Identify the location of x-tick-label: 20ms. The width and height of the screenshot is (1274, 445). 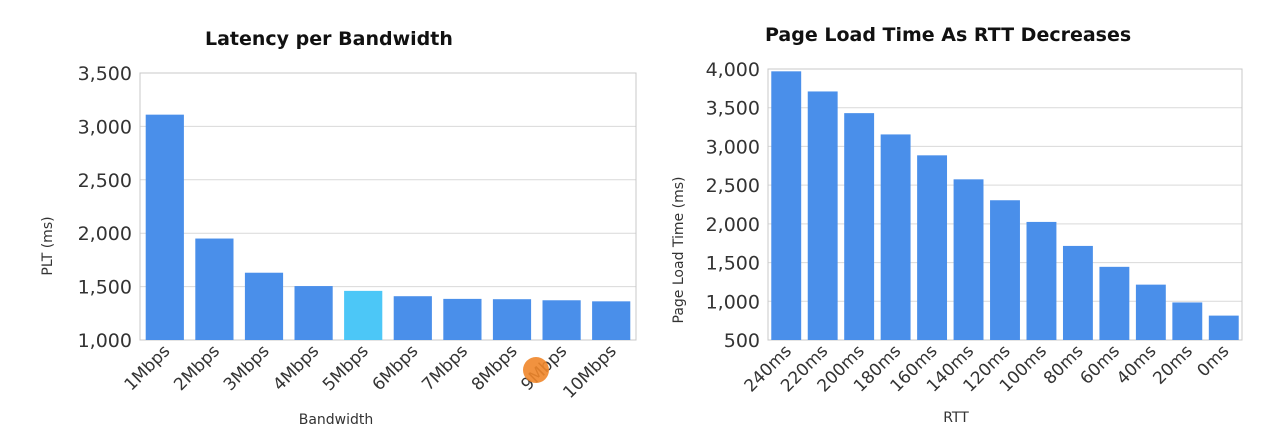
(1173, 365).